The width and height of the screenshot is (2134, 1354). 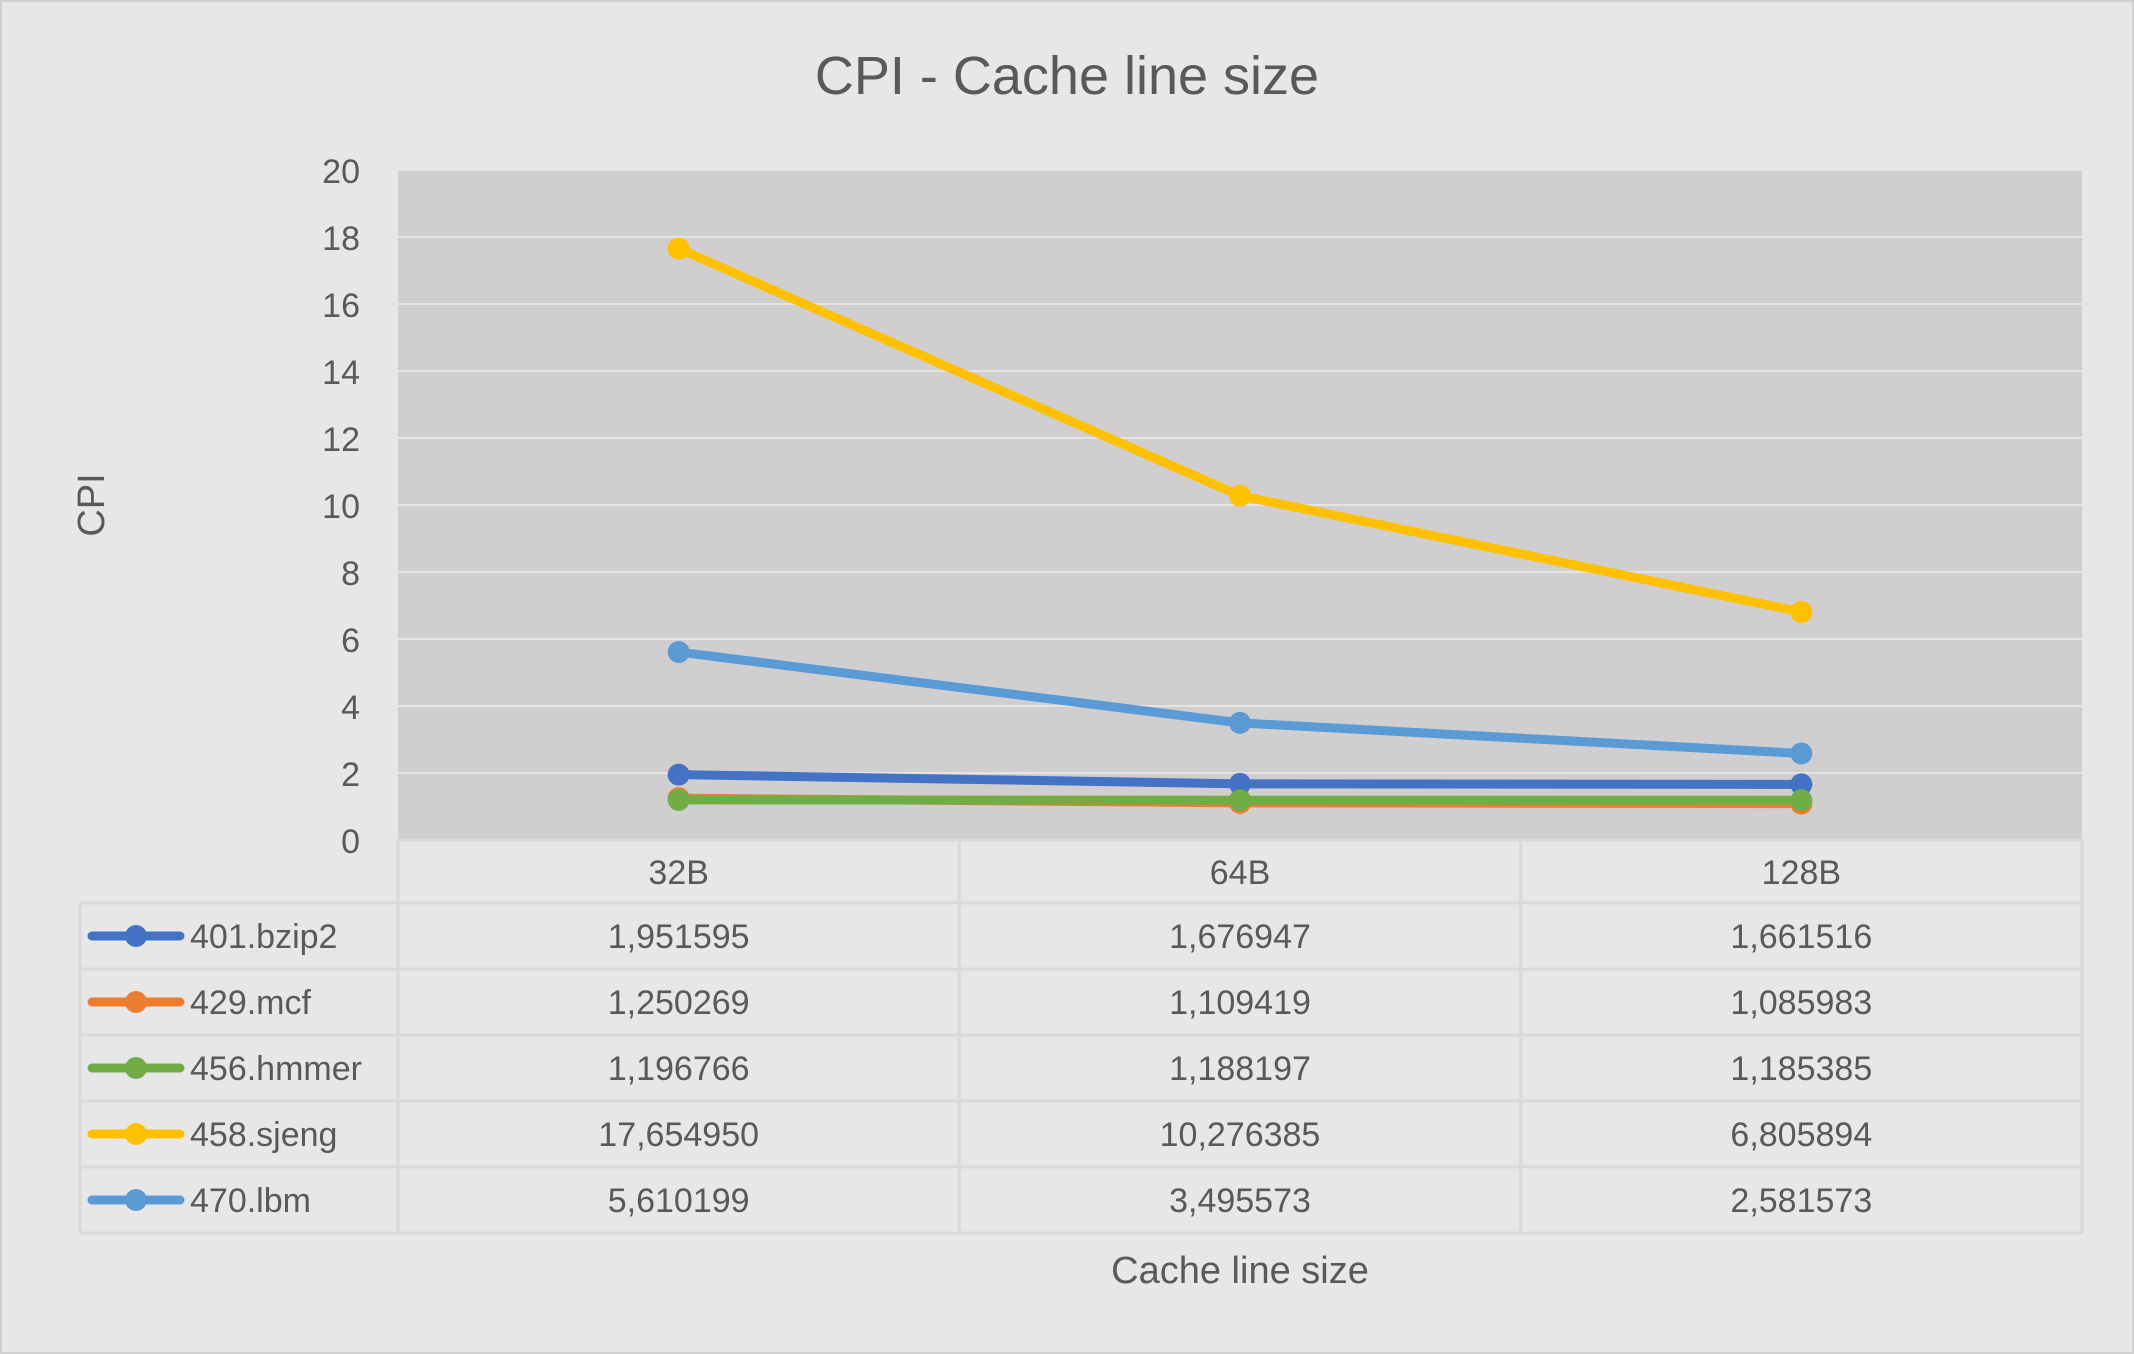 What do you see at coordinates (350, 775) in the screenshot?
I see `y-tick-label: 2` at bounding box center [350, 775].